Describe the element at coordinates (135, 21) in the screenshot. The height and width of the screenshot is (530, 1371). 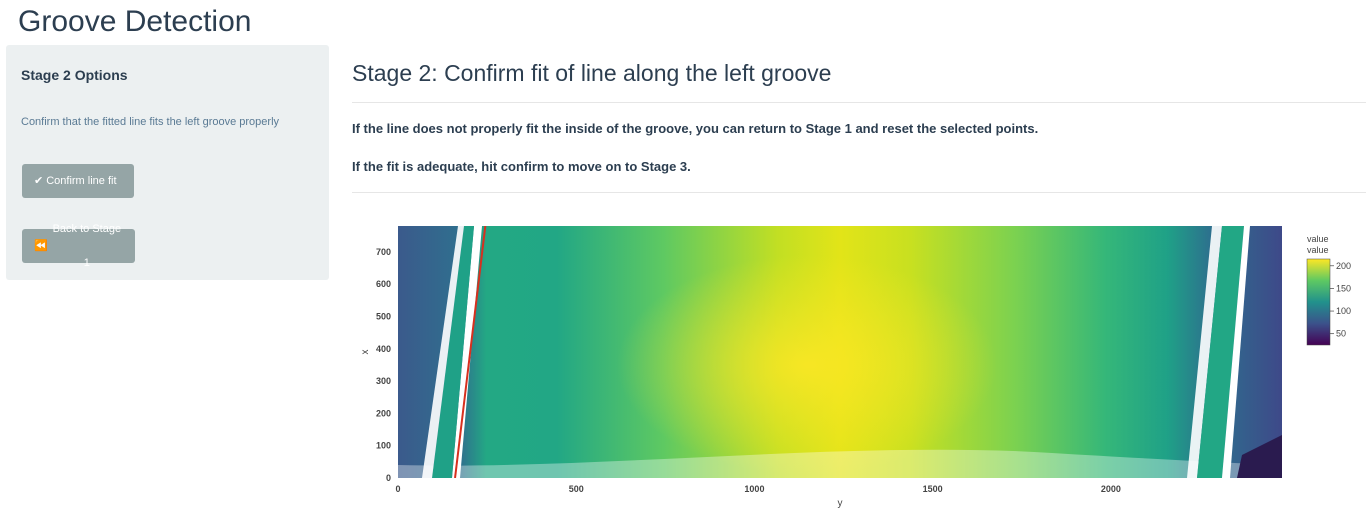
I see `app-title: Groove Detection` at that location.